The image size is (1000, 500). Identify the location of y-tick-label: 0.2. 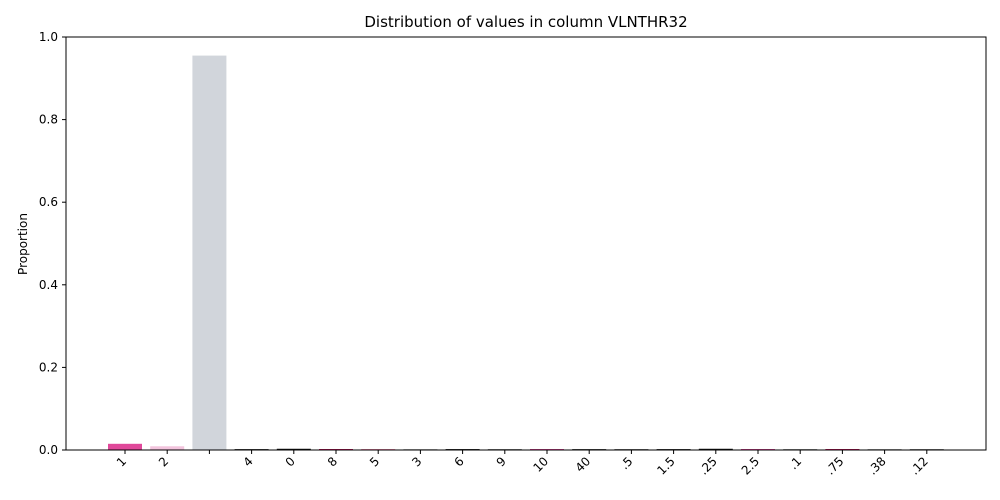
(48, 367).